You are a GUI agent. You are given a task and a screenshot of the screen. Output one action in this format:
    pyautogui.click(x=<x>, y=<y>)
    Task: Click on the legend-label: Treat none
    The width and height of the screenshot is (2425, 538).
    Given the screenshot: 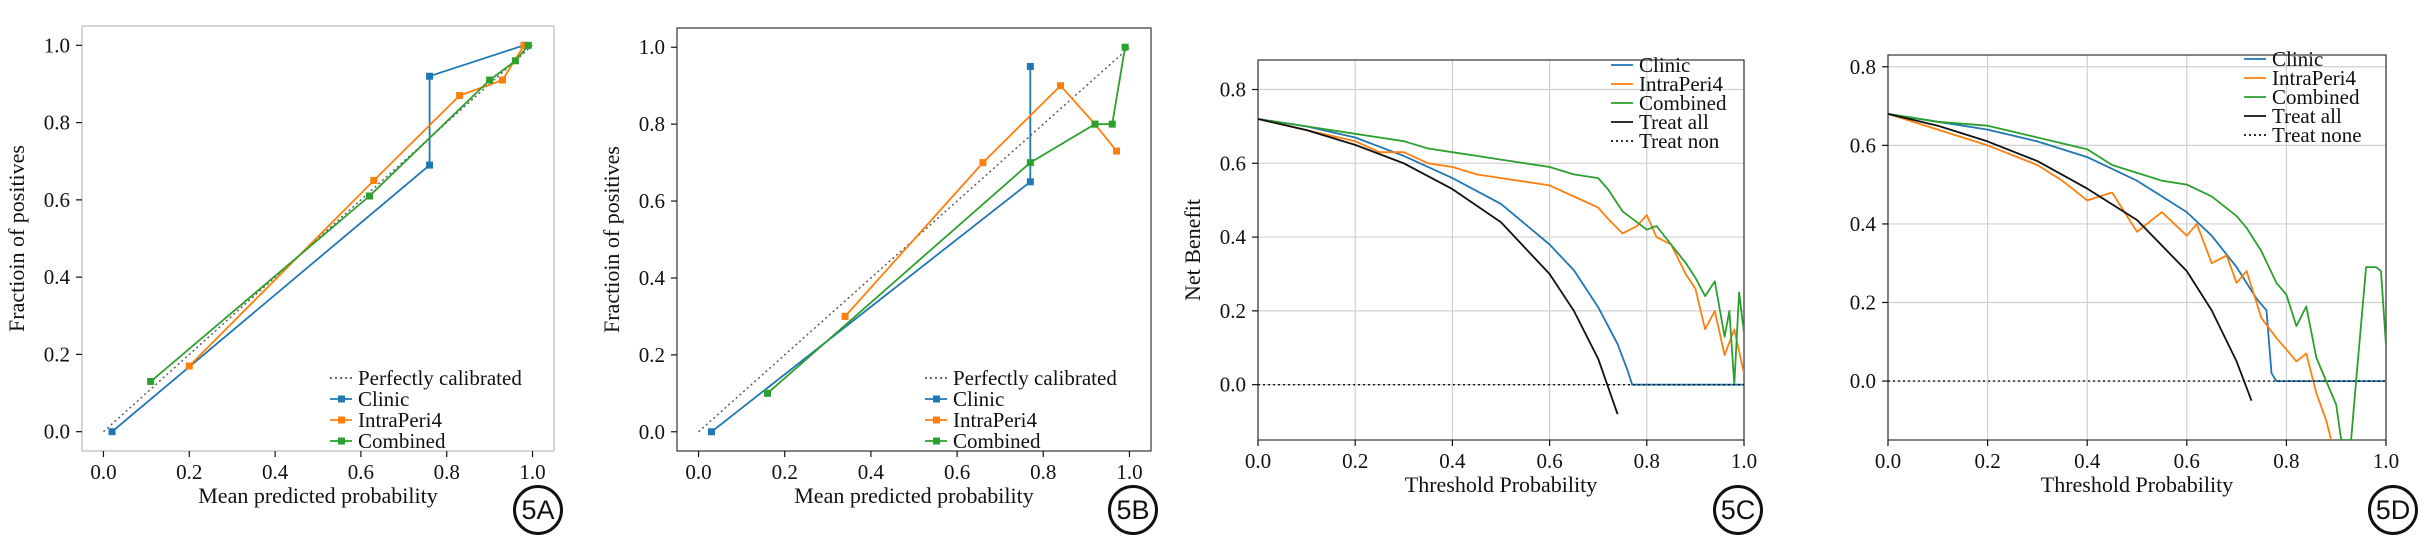 What is the action you would take?
    pyautogui.click(x=2317, y=135)
    